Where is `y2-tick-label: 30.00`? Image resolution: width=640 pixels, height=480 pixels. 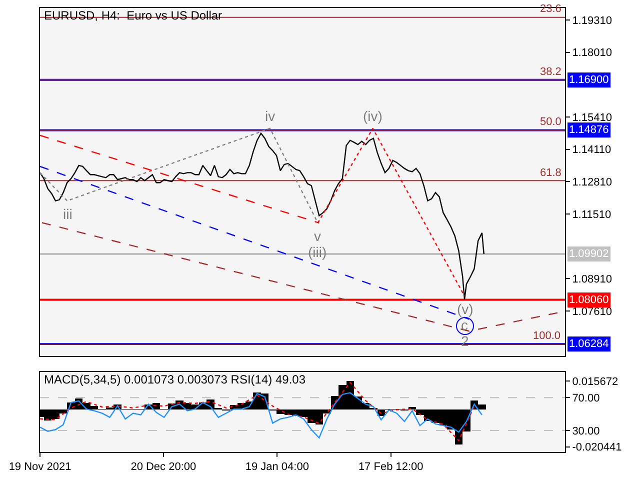 y2-tick-label: 30.00 is located at coordinates (586, 431).